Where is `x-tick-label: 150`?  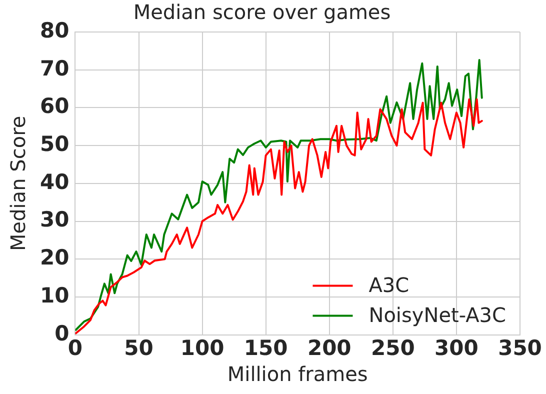 x-tick-label: 150 is located at coordinates (266, 348).